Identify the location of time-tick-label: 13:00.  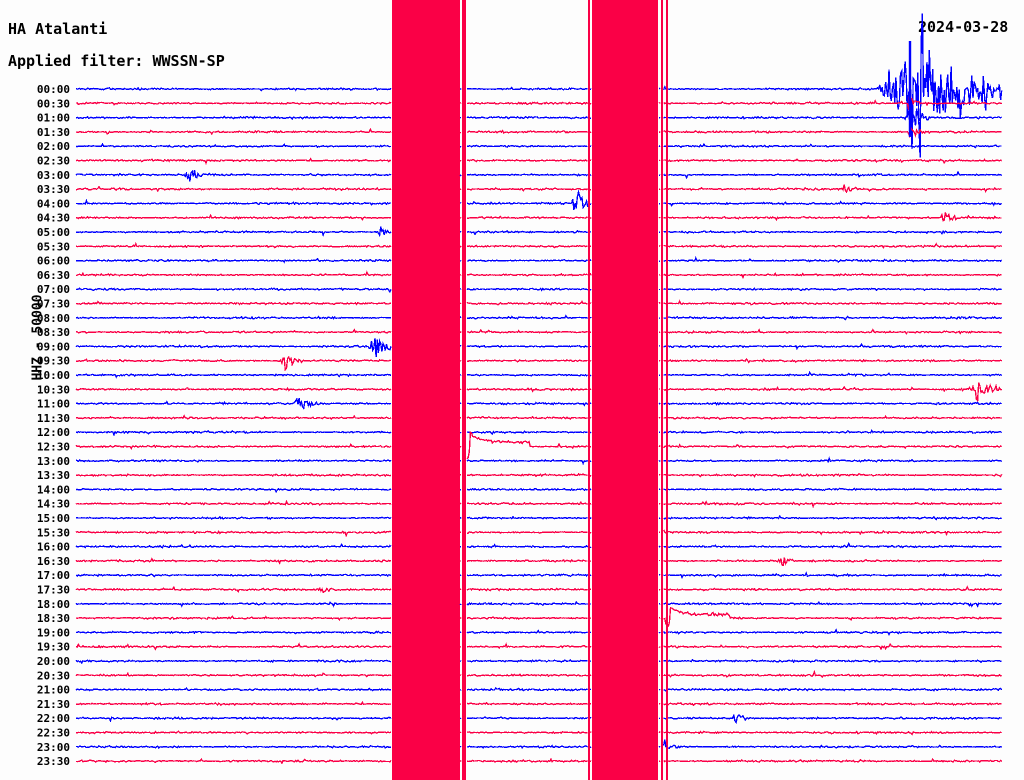
(53, 461).